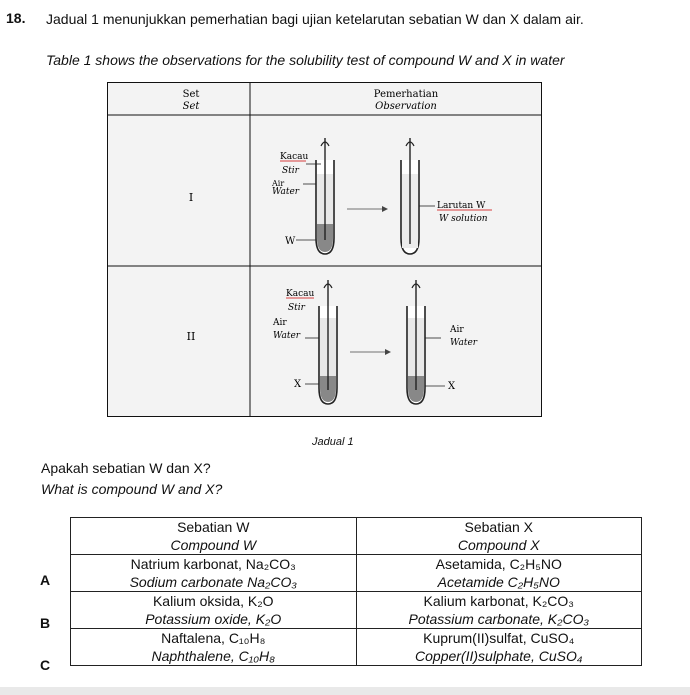  Describe the element at coordinates (461, 206) in the screenshot. I see `row1-solution-ms: Larutan W` at that location.